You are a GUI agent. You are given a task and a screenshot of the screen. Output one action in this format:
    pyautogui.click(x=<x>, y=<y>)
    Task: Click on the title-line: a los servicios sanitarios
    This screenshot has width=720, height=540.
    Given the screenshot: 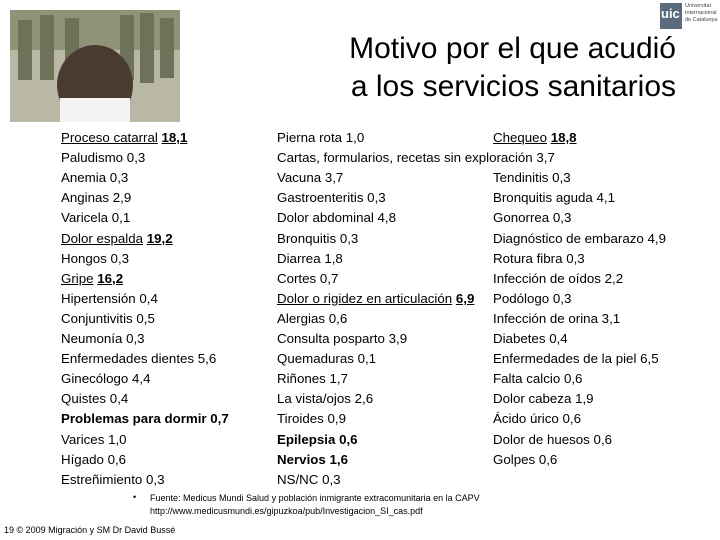 What is the action you would take?
    pyautogui.click(x=513, y=86)
    